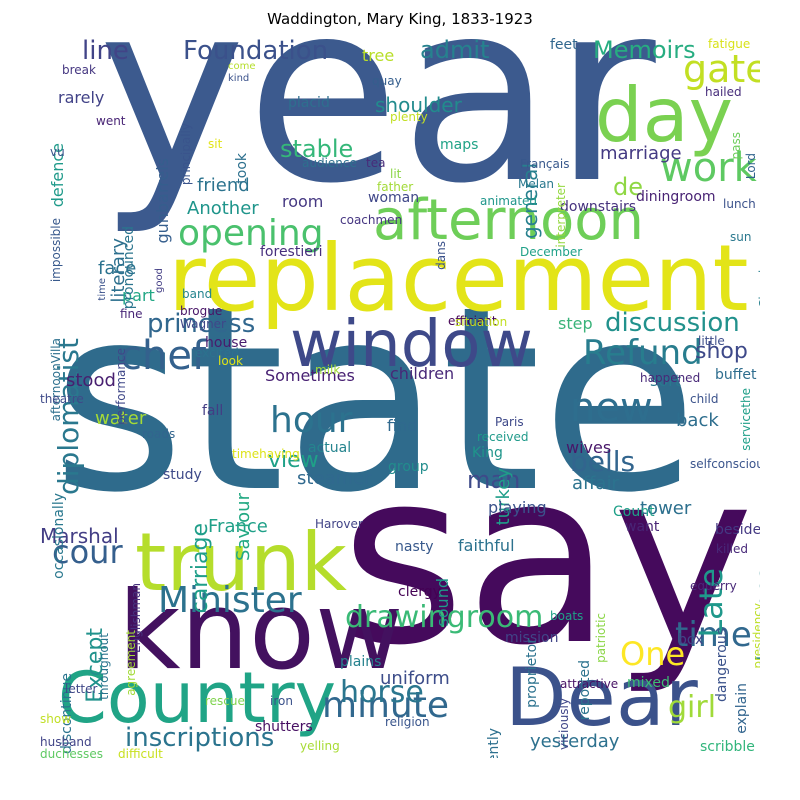  Describe the element at coordinates (213, 411) in the screenshot. I see `word-fall: fall` at that location.